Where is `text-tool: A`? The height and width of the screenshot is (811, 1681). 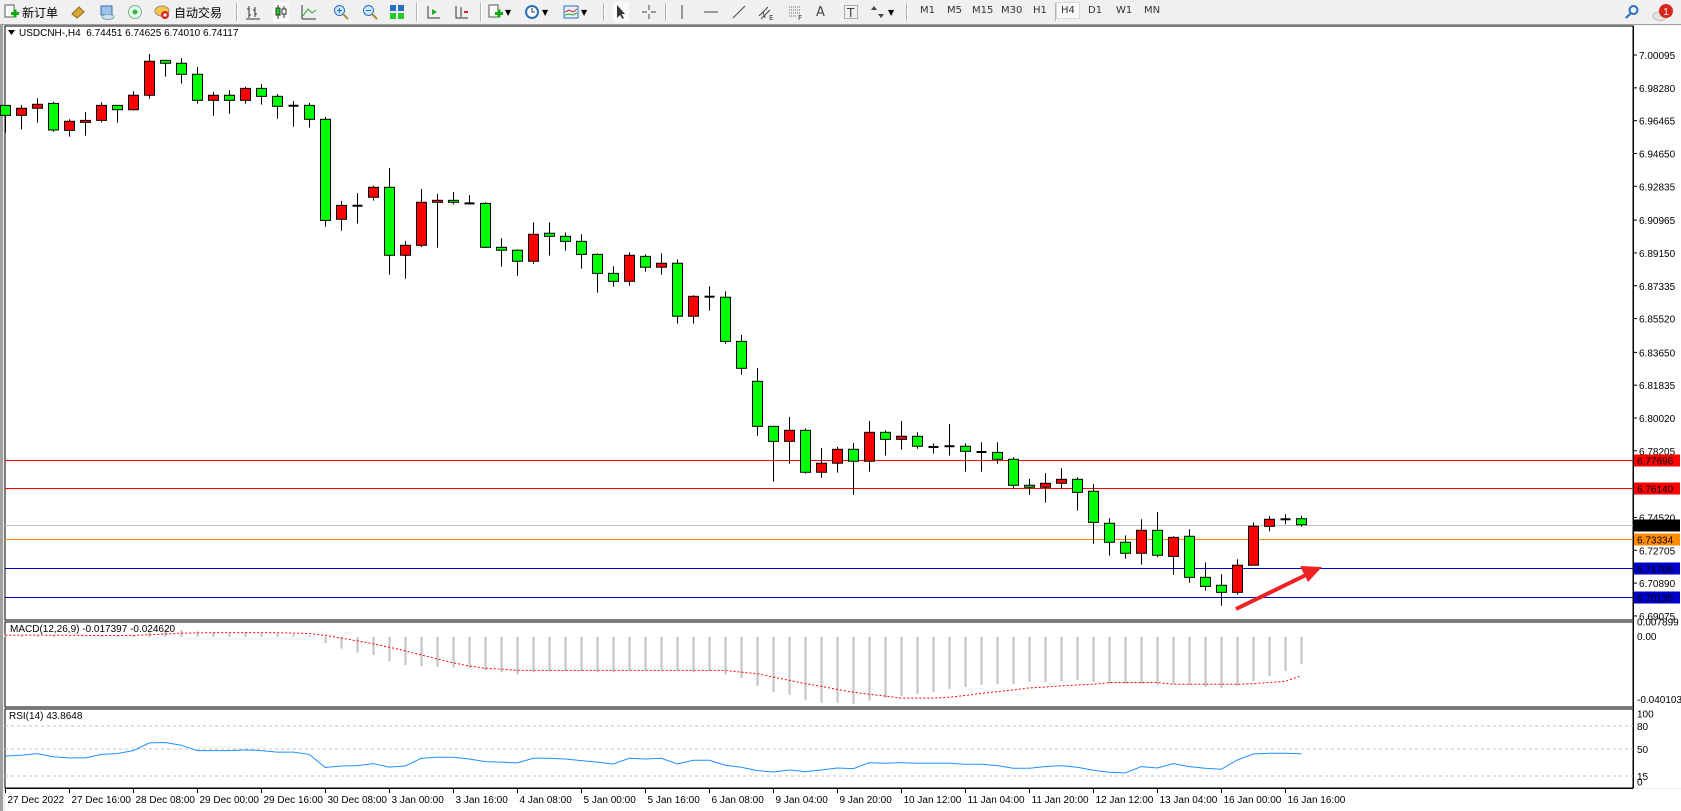
text-tool: A is located at coordinates (820, 12).